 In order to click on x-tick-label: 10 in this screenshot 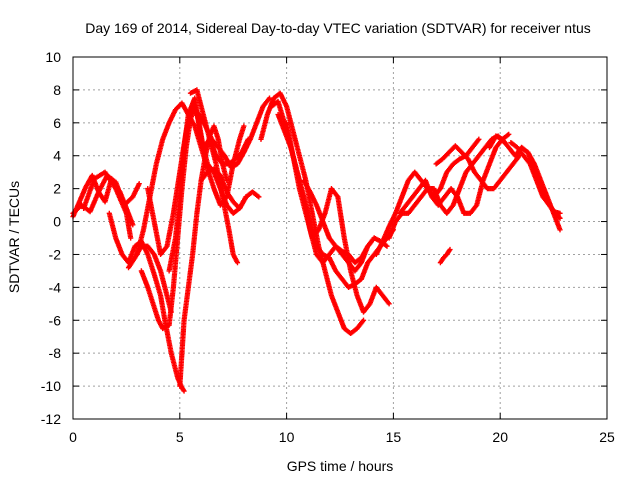, I will do `click(287, 437)`.